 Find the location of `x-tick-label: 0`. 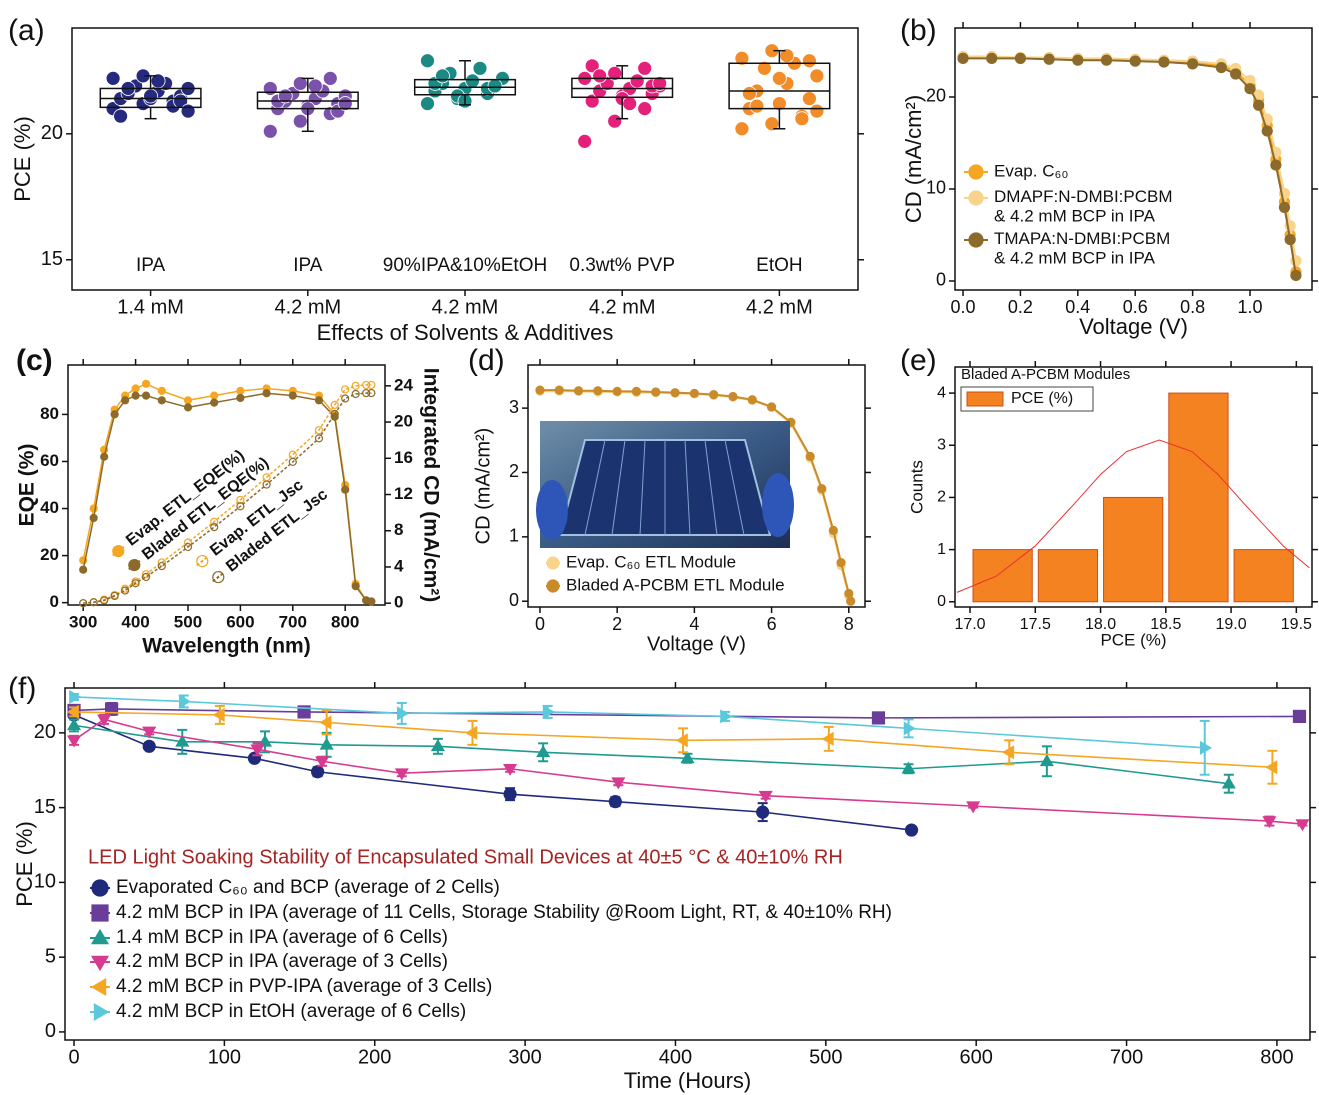

x-tick-label: 0 is located at coordinates (73, 1057).